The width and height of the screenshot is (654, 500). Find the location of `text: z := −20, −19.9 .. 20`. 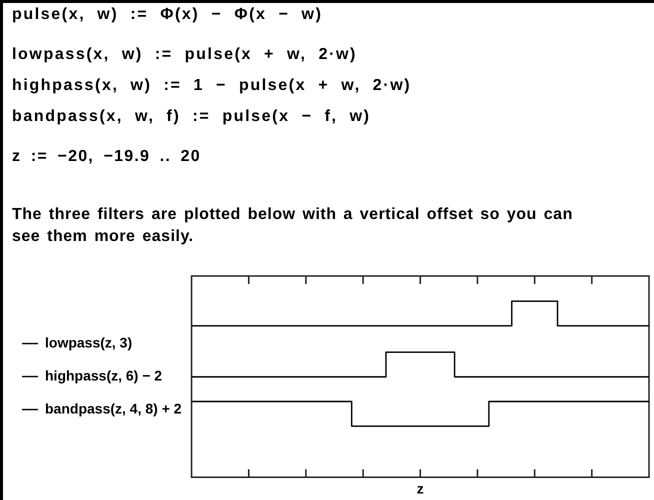

text: z := −20, −19.9 .. 20 is located at coordinates (106, 157).